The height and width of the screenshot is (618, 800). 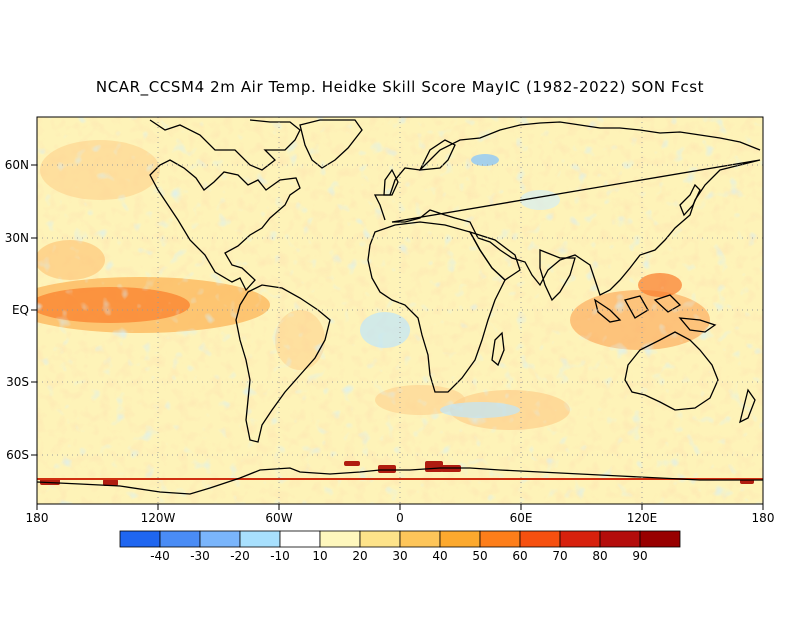 I want to click on lat-label-30s: 30S, so click(x=17, y=382).